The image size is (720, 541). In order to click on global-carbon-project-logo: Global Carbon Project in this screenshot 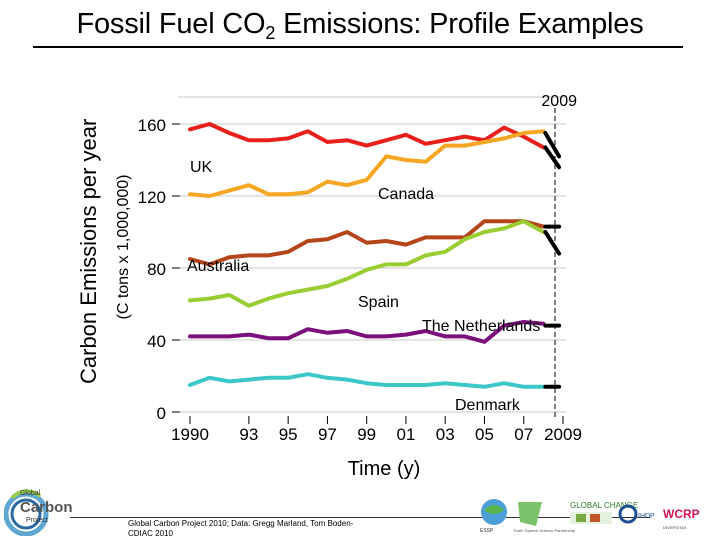, I will do `click(38, 512)`.